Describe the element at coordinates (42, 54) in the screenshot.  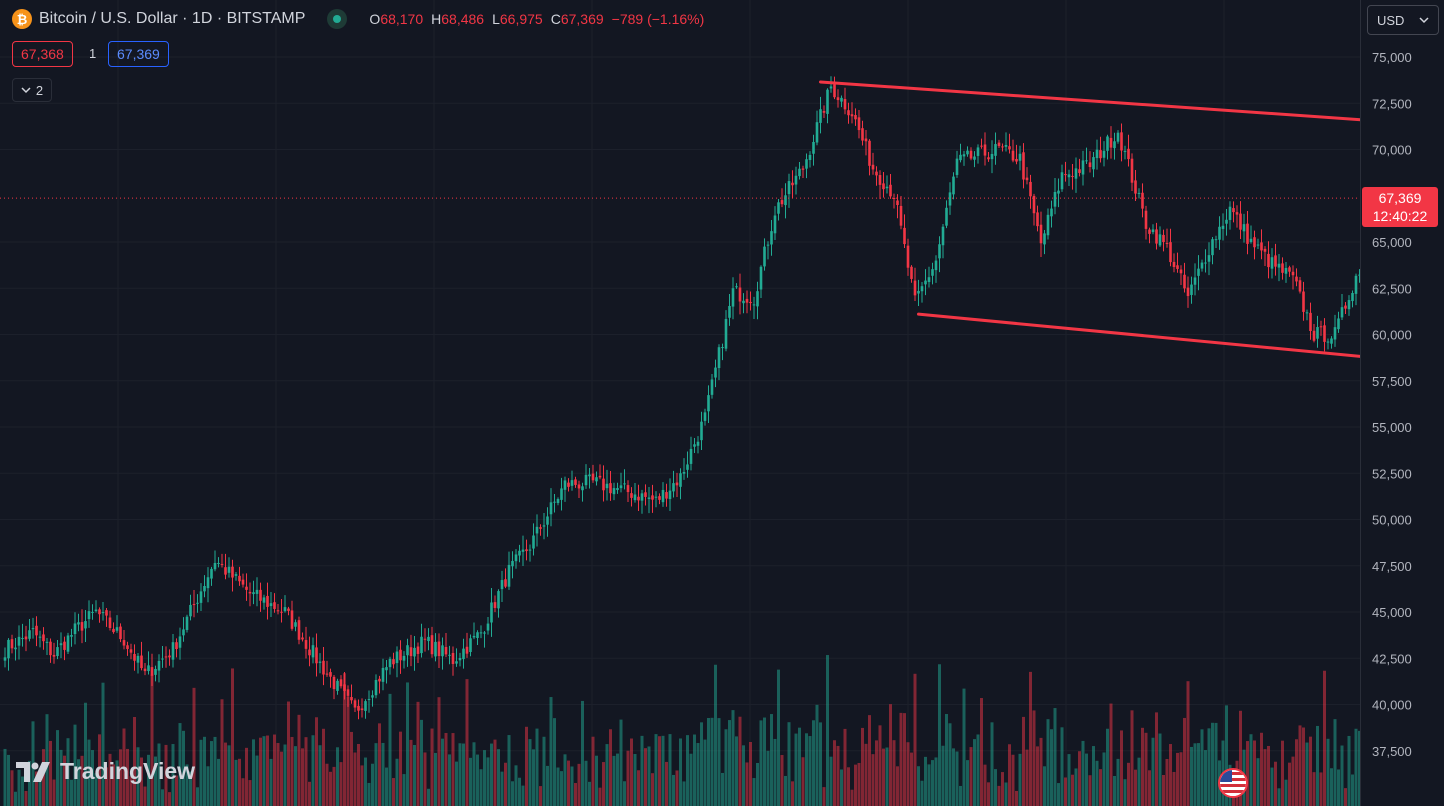
I see `sell-price-button: 67,368` at that location.